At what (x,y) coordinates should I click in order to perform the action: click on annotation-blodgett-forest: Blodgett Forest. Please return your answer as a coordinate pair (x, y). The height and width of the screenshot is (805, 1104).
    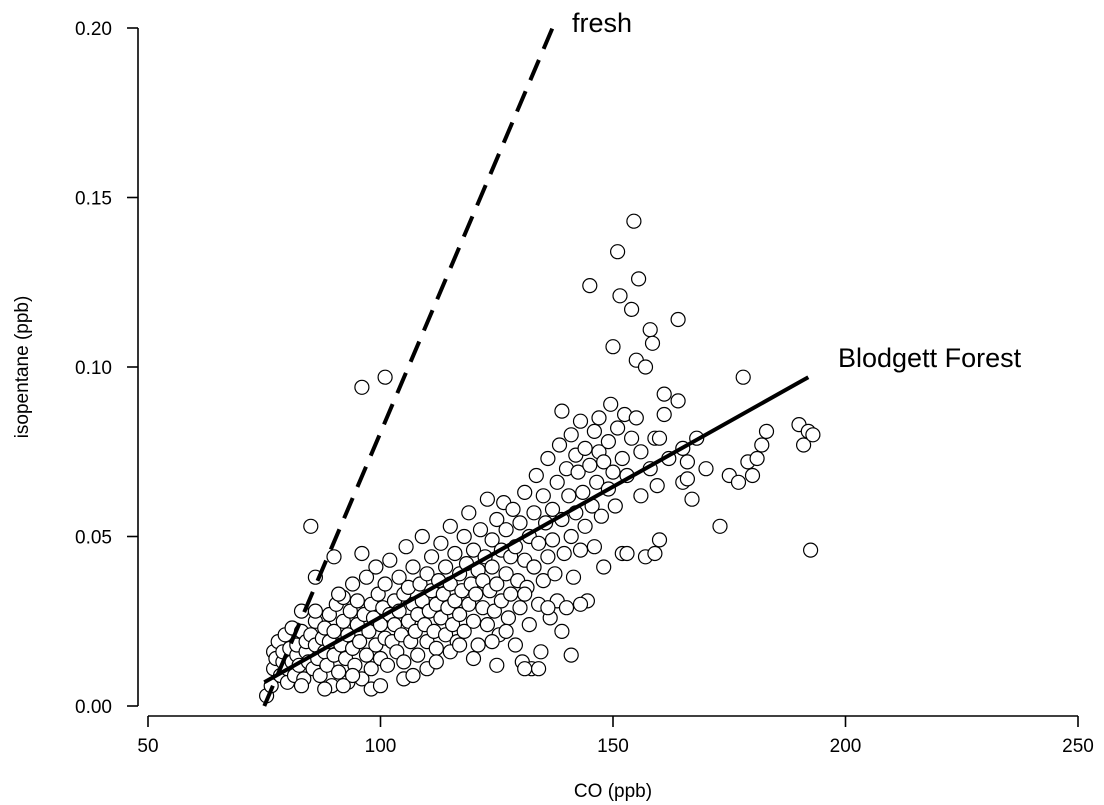
    Looking at the image, I should click on (930, 358).